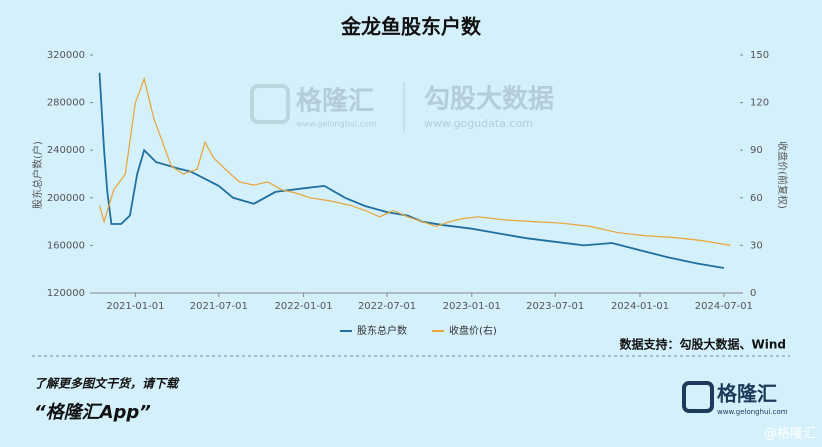 Image resolution: width=822 pixels, height=447 pixels. What do you see at coordinates (790, 434) in the screenshot?
I see `credit: @格隆汇` at bounding box center [790, 434].